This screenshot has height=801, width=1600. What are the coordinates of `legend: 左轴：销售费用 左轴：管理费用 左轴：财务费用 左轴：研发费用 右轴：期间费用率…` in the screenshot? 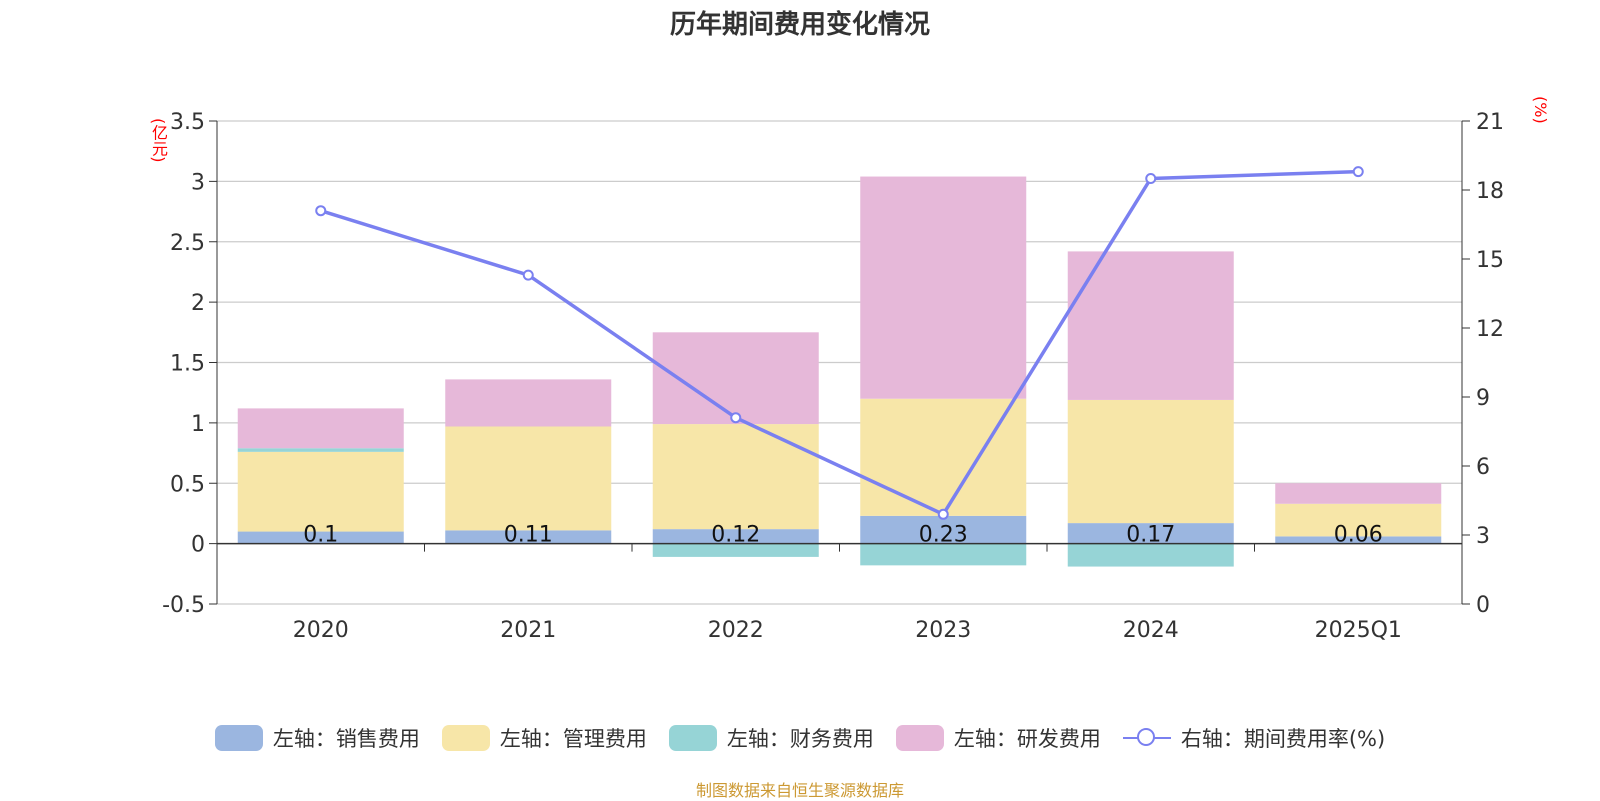 It's located at (800, 738).